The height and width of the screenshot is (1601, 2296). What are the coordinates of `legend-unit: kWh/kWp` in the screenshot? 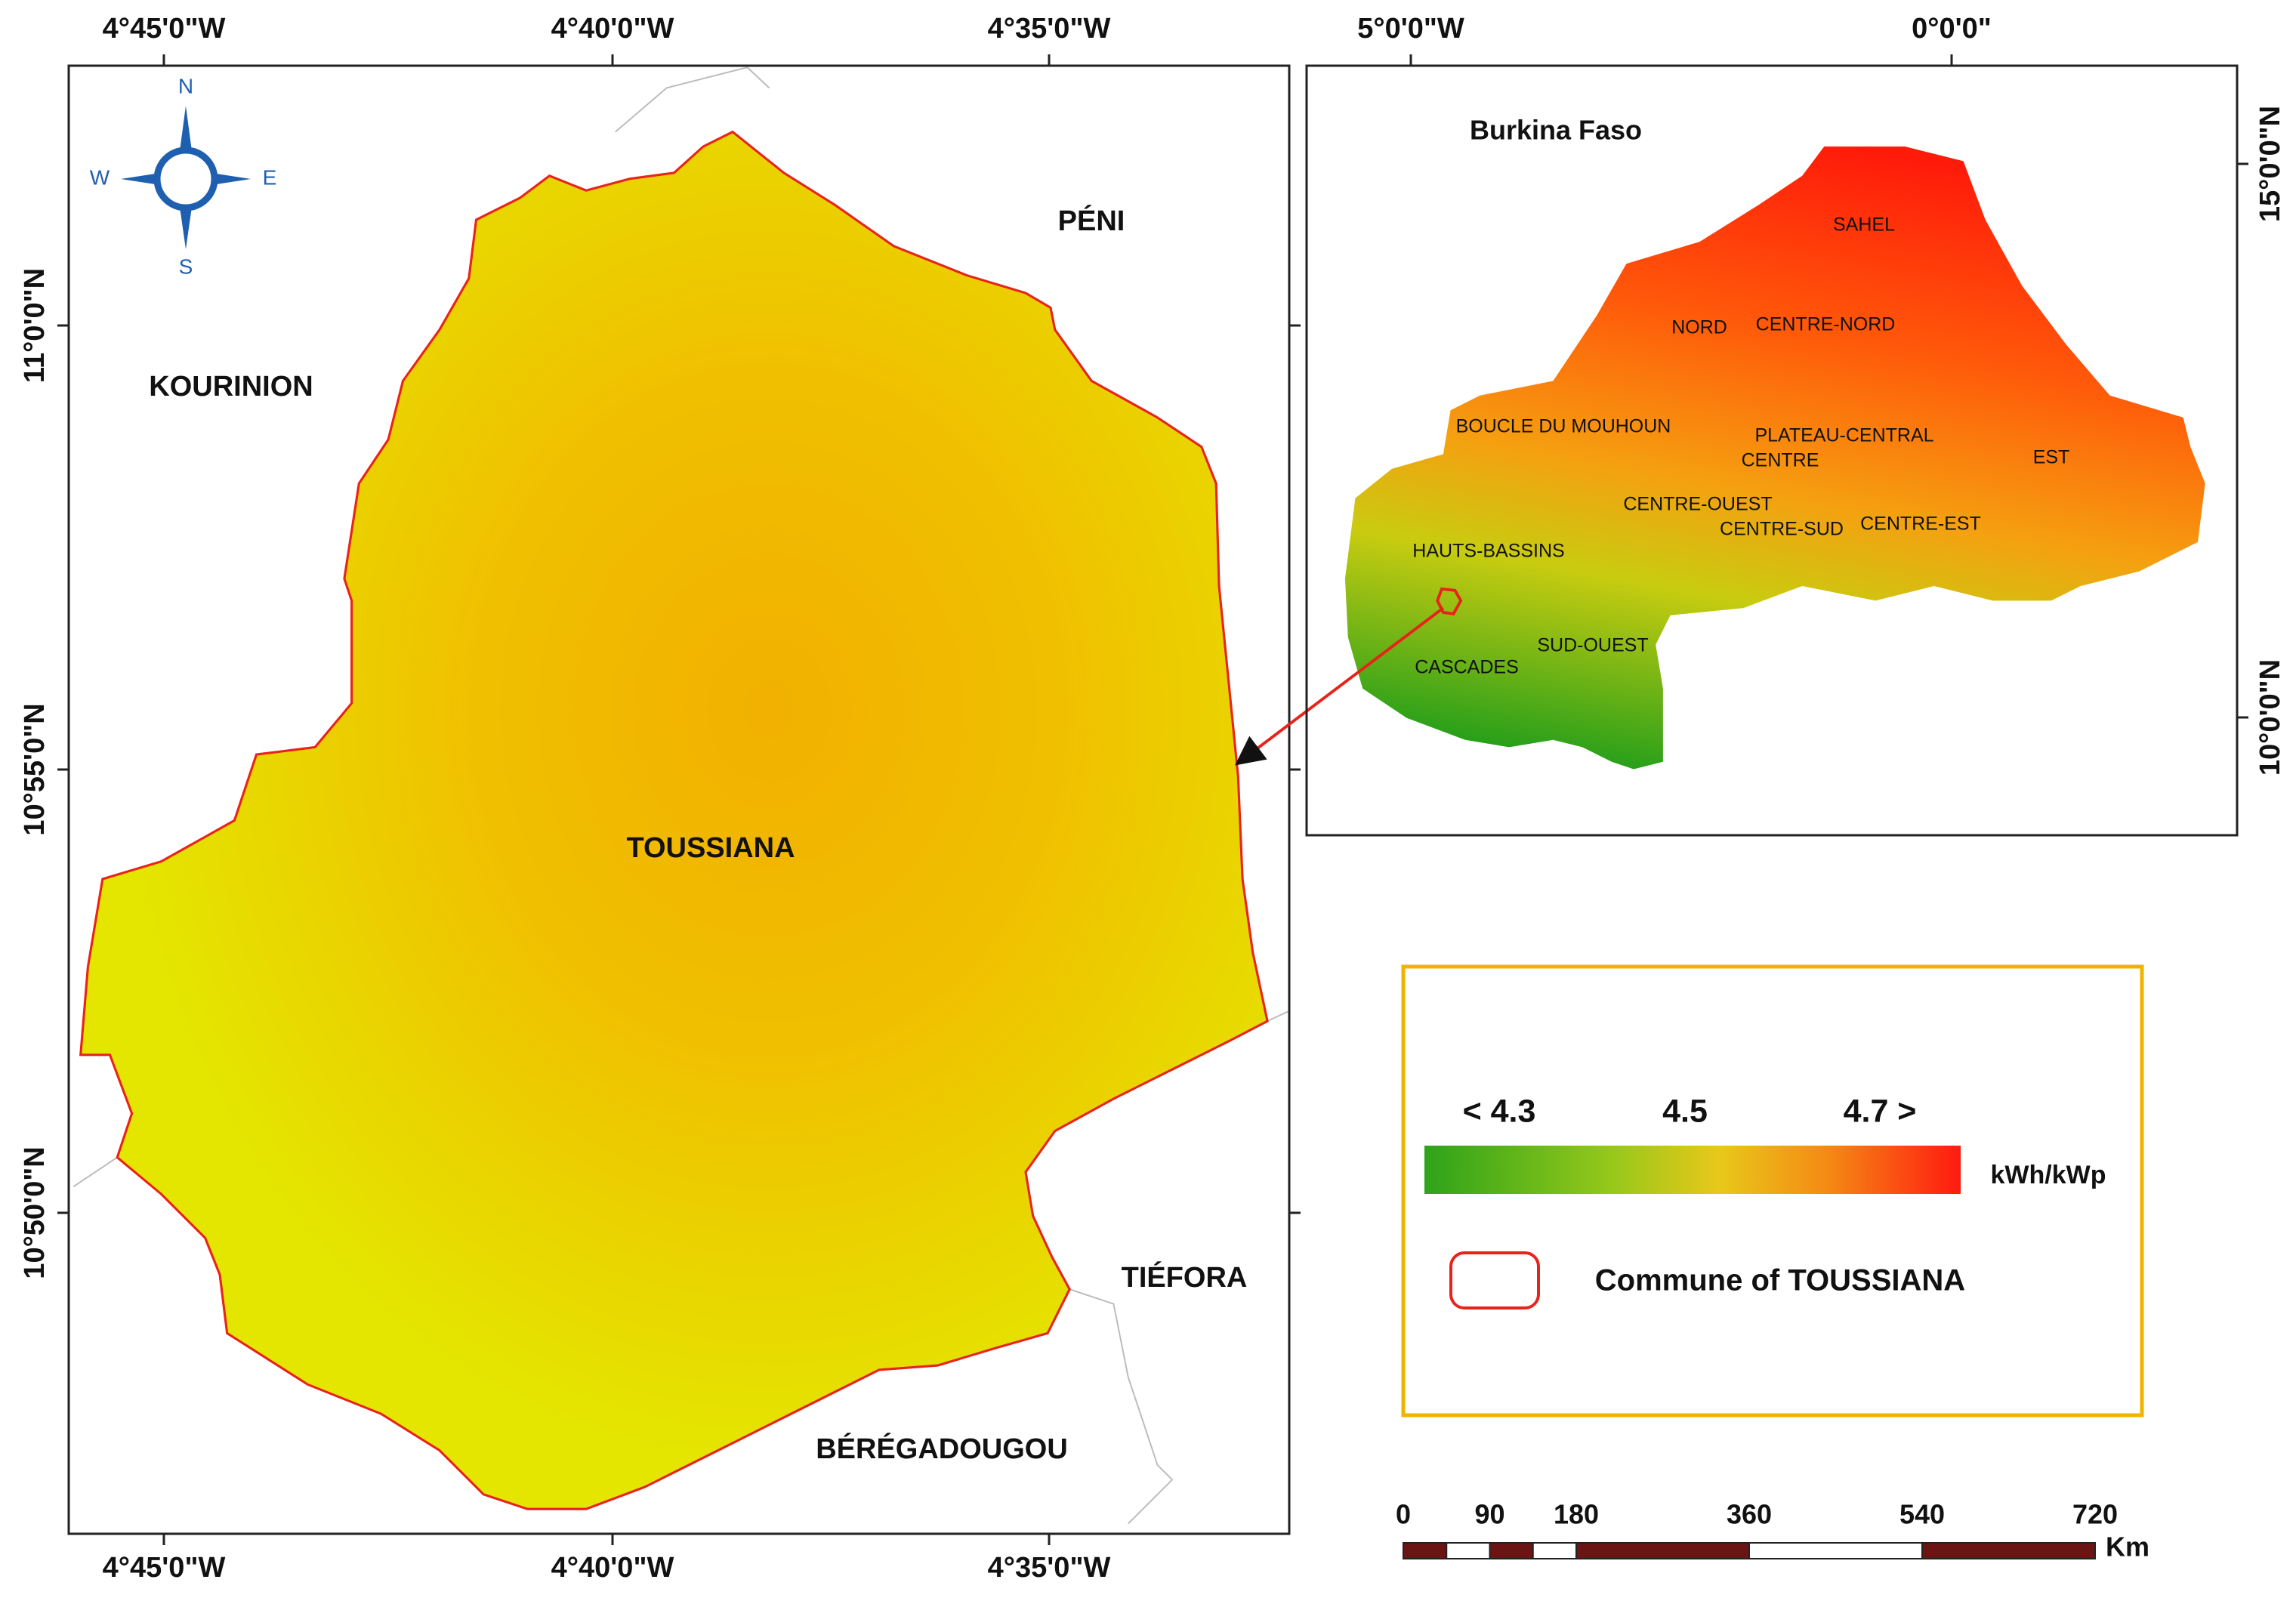 It's located at (2048, 1175).